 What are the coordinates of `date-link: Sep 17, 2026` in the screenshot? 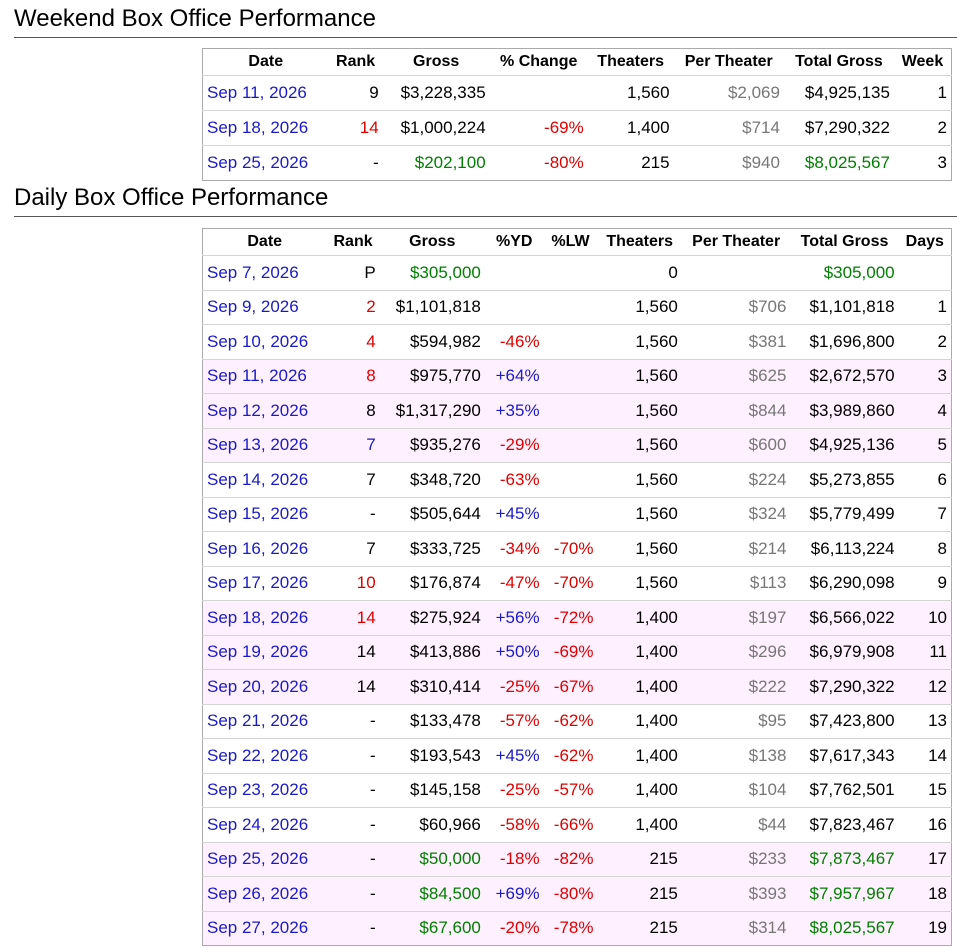 It's located at (264, 583).